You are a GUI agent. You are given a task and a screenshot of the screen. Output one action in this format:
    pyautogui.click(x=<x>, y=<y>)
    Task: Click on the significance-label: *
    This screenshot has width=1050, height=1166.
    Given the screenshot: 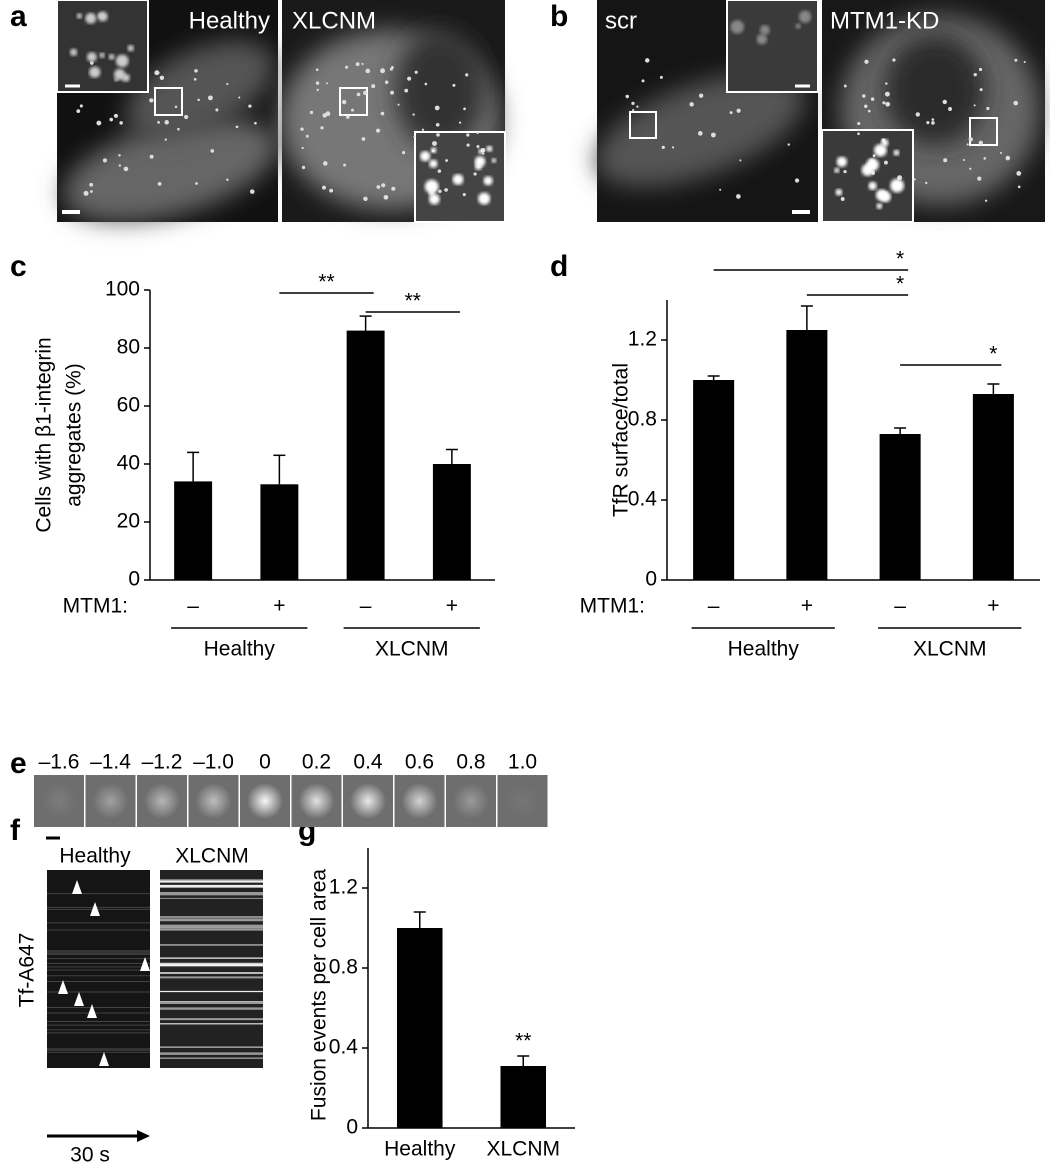 What is the action you would take?
    pyautogui.click(x=900, y=284)
    